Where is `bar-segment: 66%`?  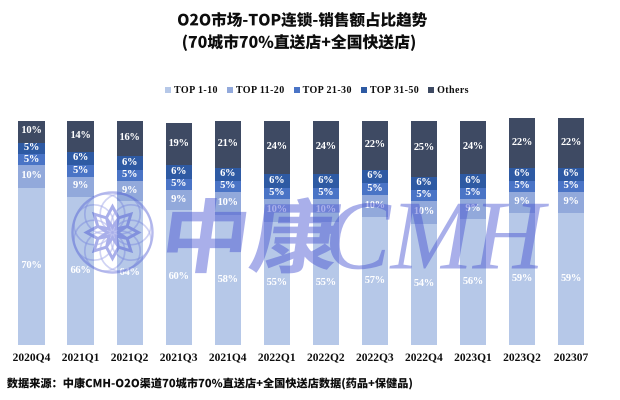 bar-segment: 66% is located at coordinates (80, 270).